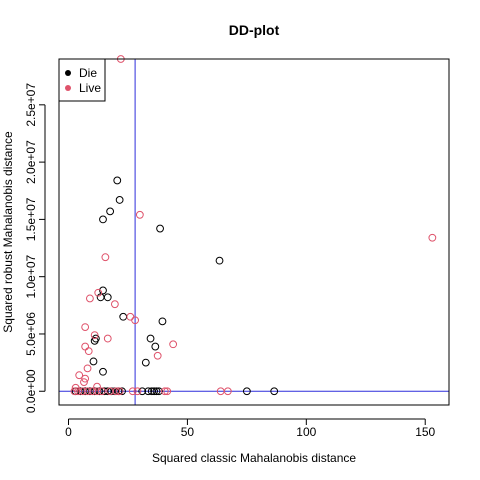  I want to click on legend-marker-live, so click(68, 88).